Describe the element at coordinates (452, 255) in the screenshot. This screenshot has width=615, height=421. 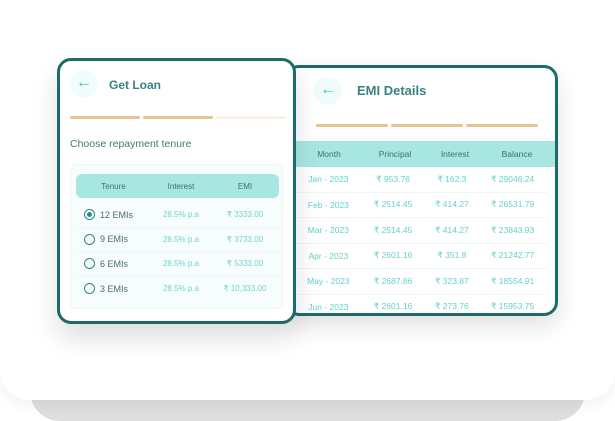
I see `interest-cell: ₹ 351.8` at that location.